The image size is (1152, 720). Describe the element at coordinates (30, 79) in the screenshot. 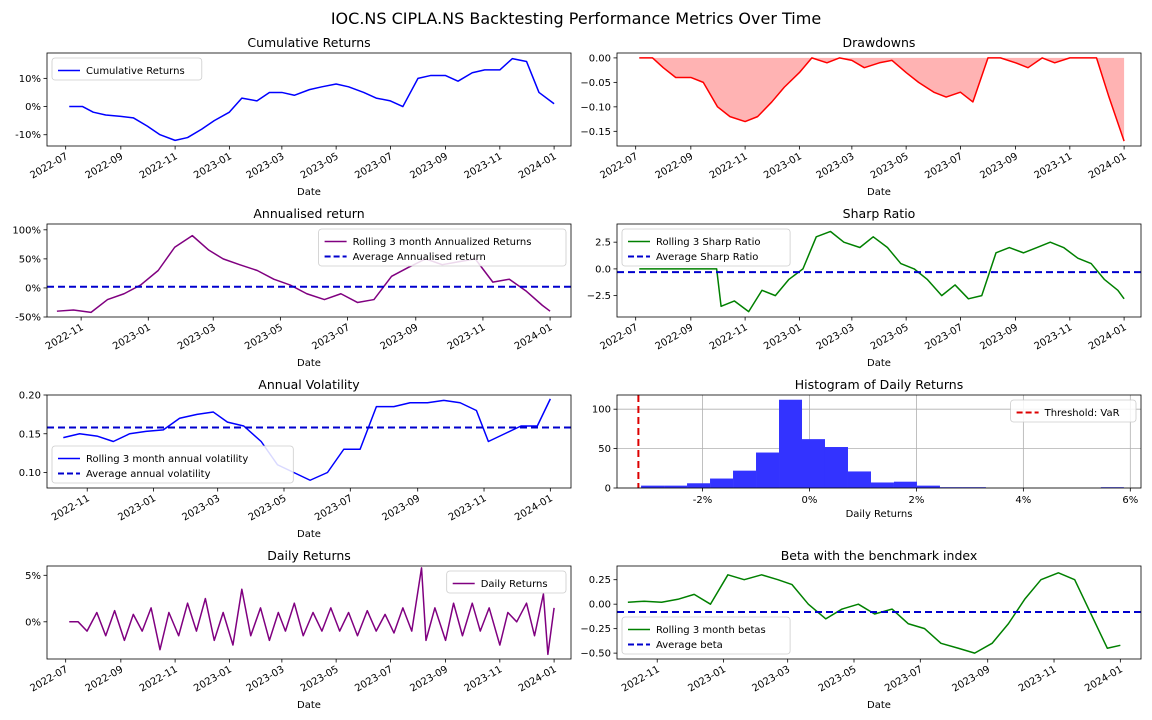

I see `y-tick-label: 10%` at that location.